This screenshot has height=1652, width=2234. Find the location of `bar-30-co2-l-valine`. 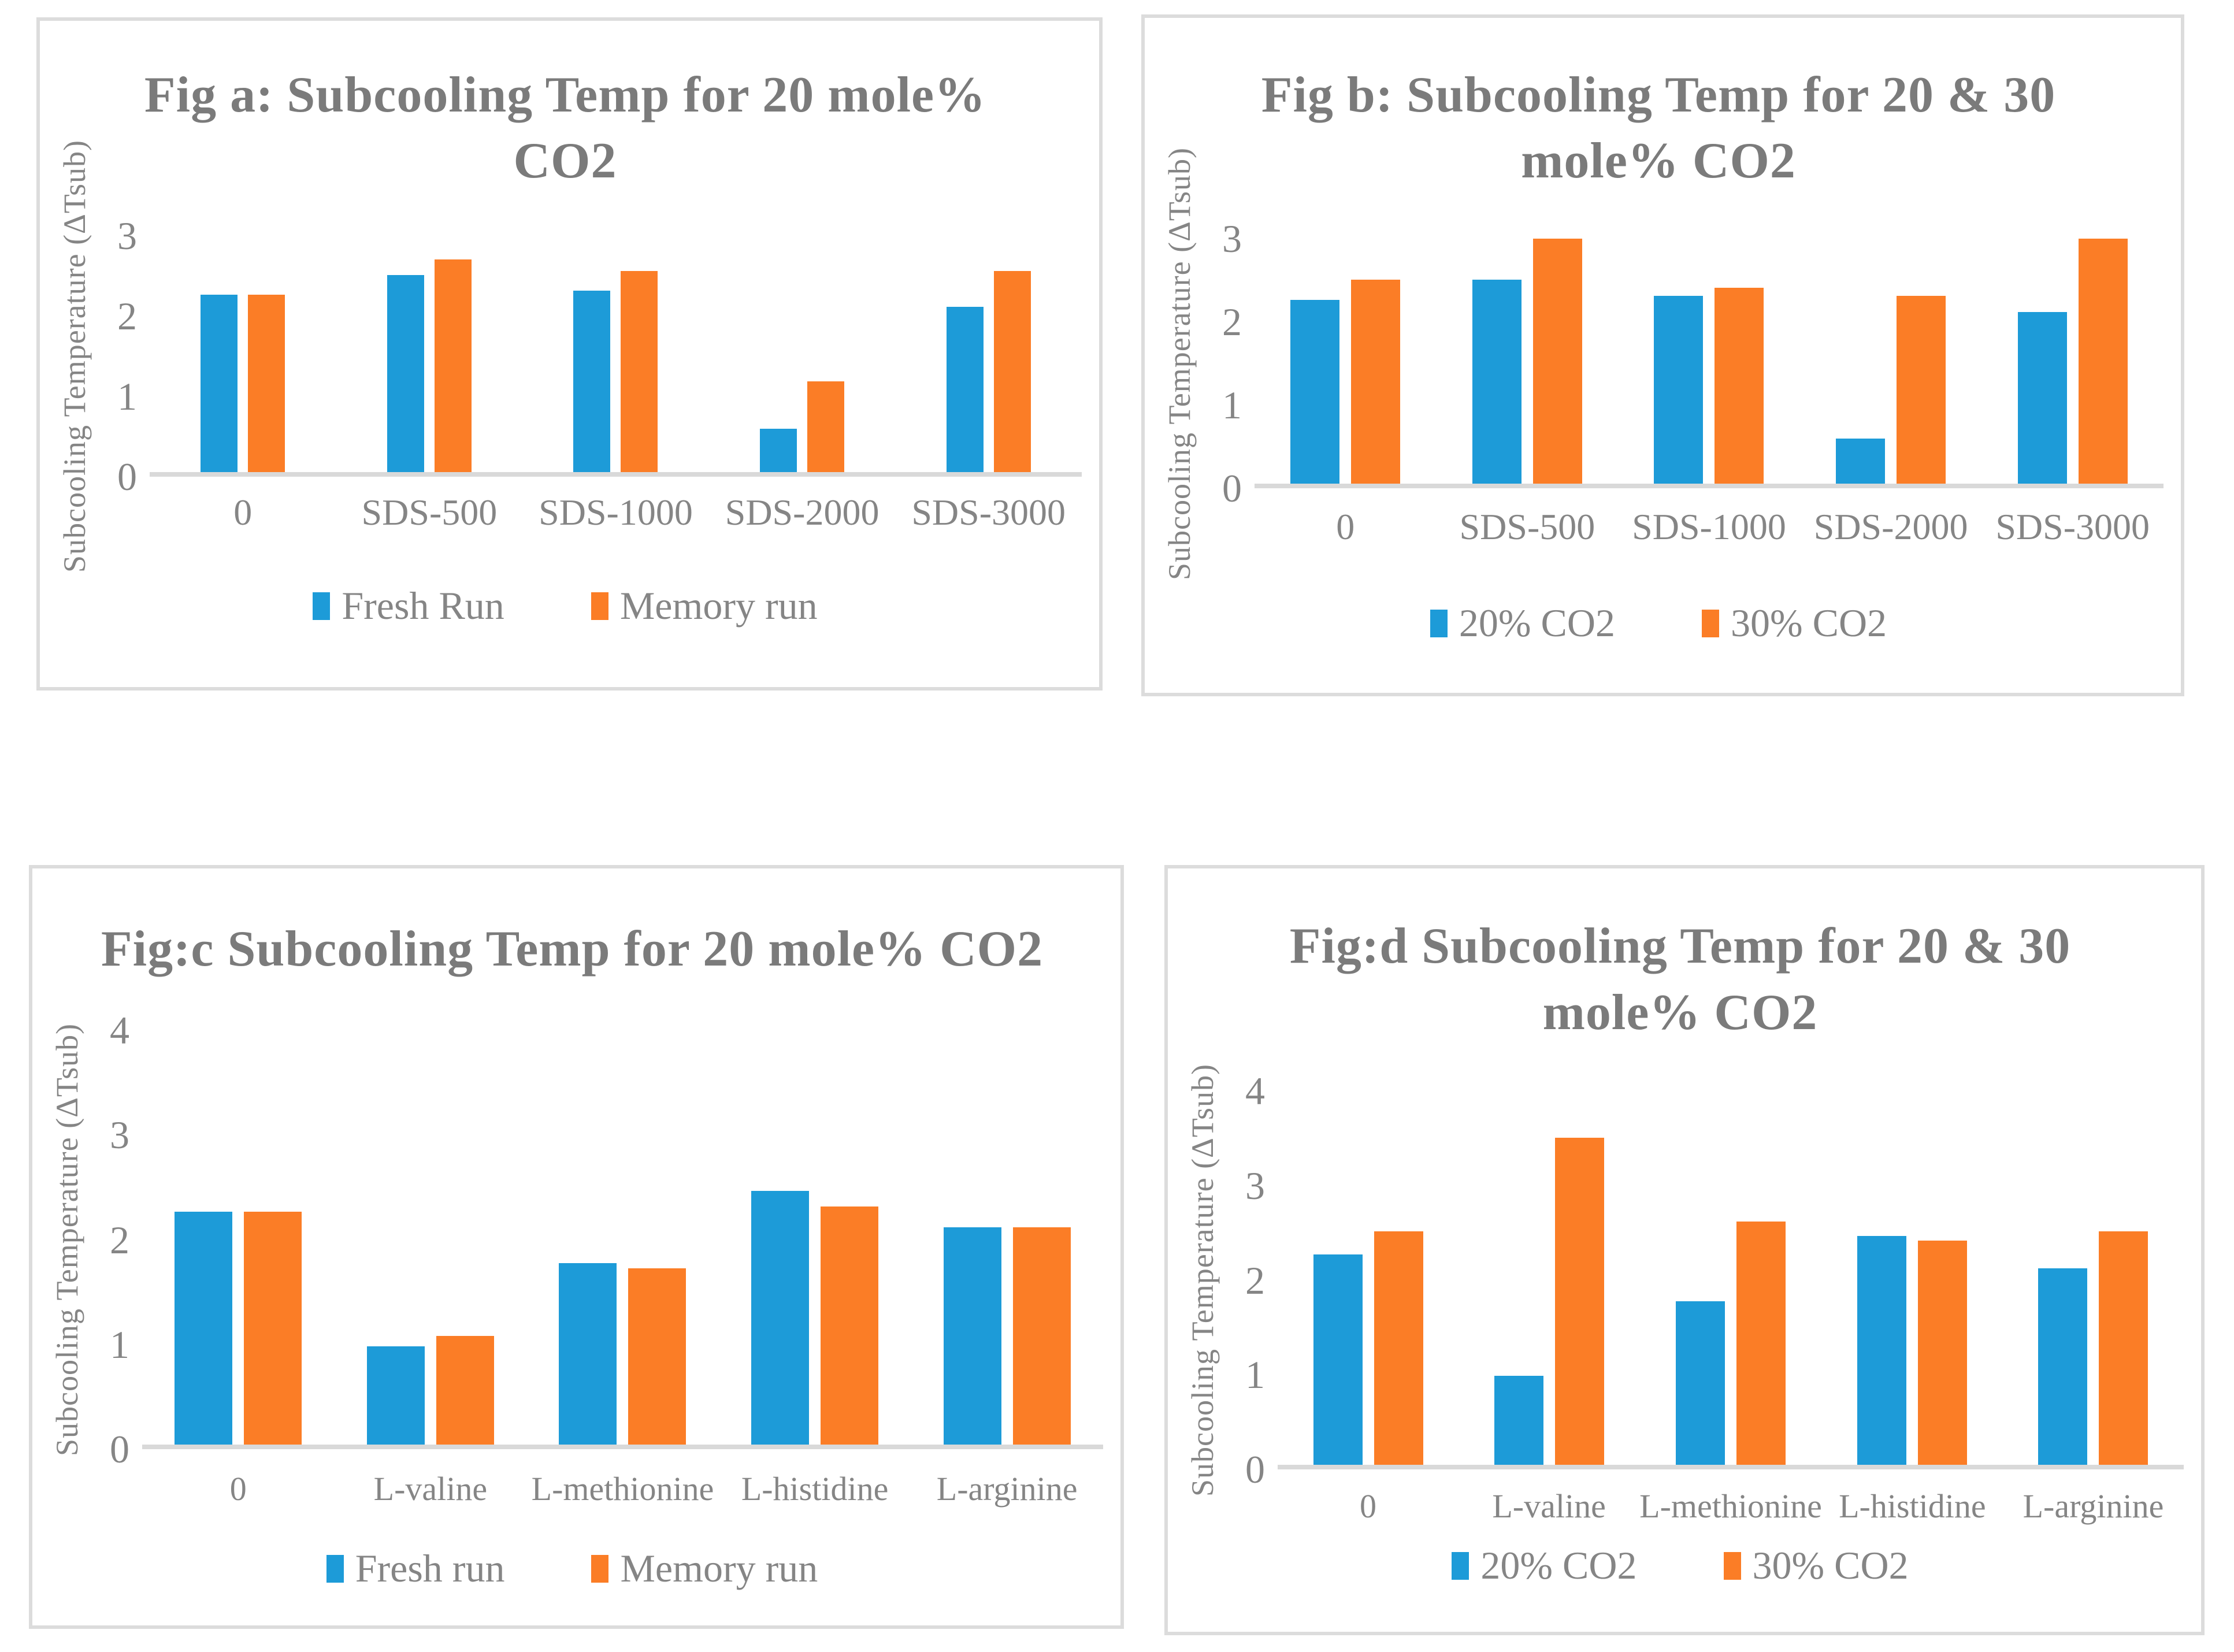

bar-30-co2-l-valine is located at coordinates (1580, 1301).